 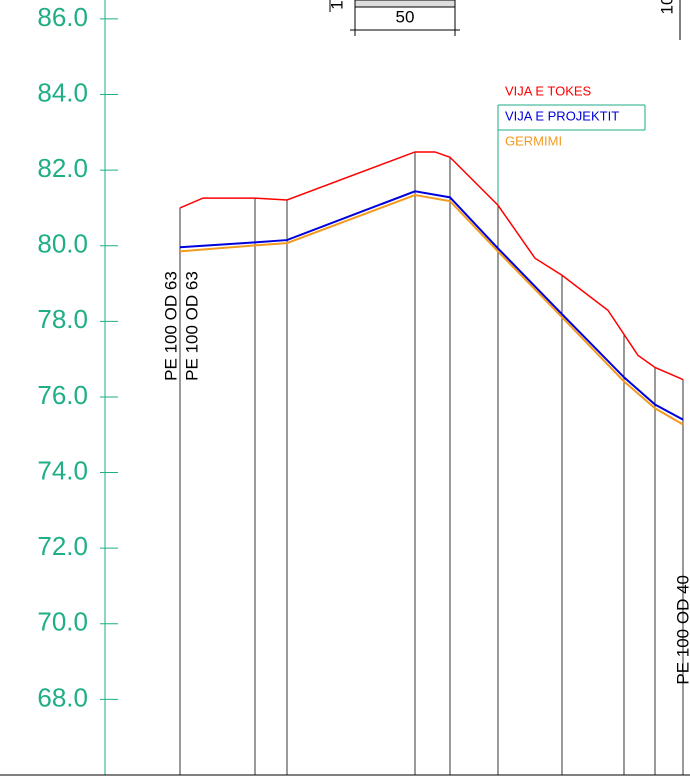 I want to click on legend-label: GERMIMI, so click(x=533, y=140).